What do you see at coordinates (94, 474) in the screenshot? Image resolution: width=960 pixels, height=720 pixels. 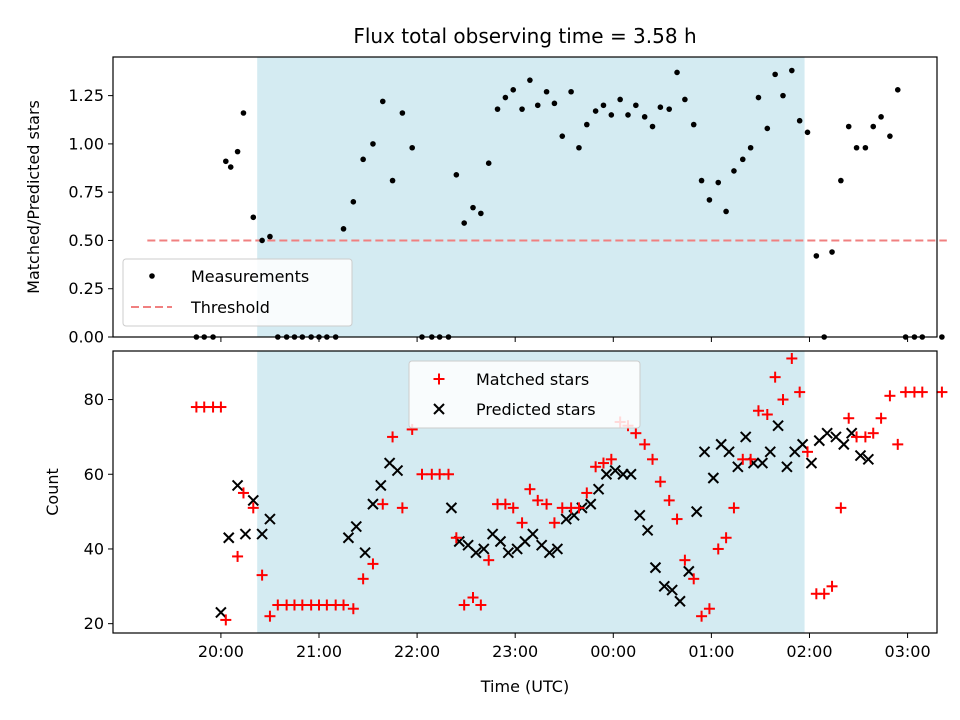 I see `bottom-y-tick-label: 60` at bounding box center [94, 474].